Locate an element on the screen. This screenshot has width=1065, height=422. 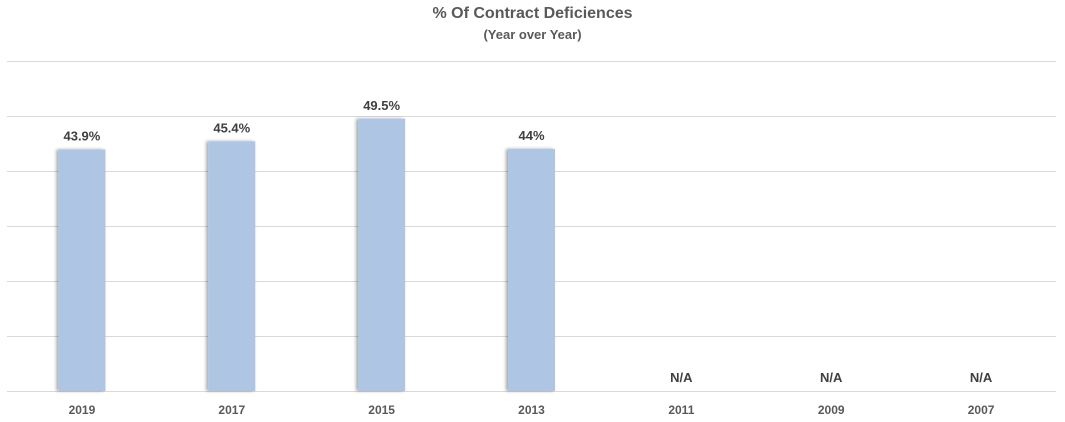
data-label-2019: 43.9% is located at coordinates (81, 136).